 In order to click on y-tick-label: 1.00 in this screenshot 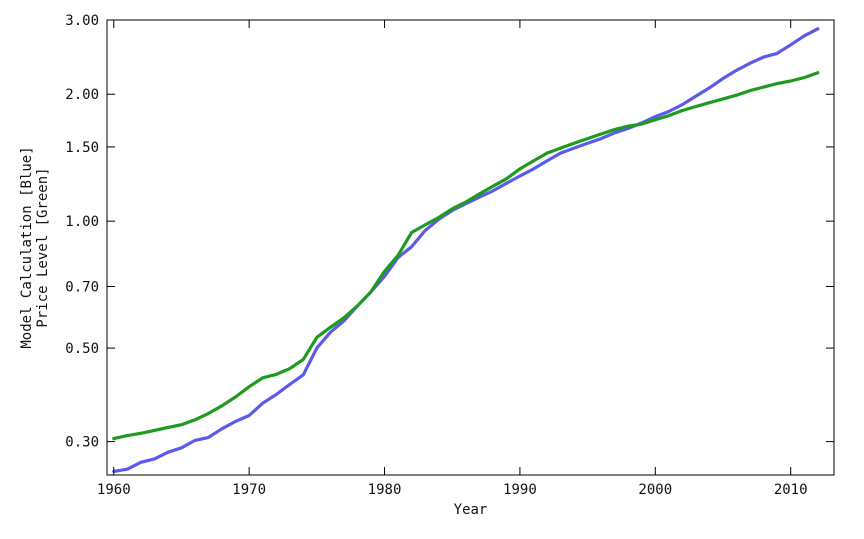, I will do `click(82, 222)`.